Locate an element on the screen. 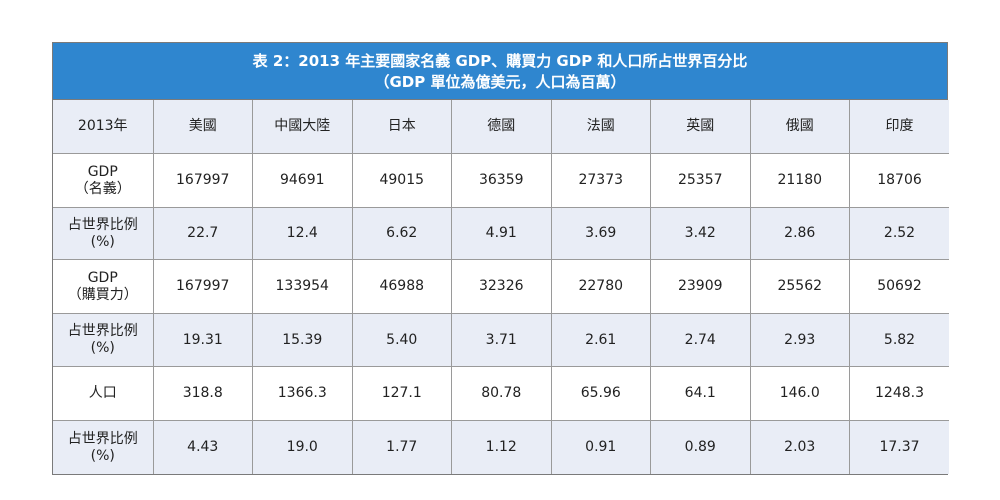  table-cell: 2.93 is located at coordinates (799, 340).